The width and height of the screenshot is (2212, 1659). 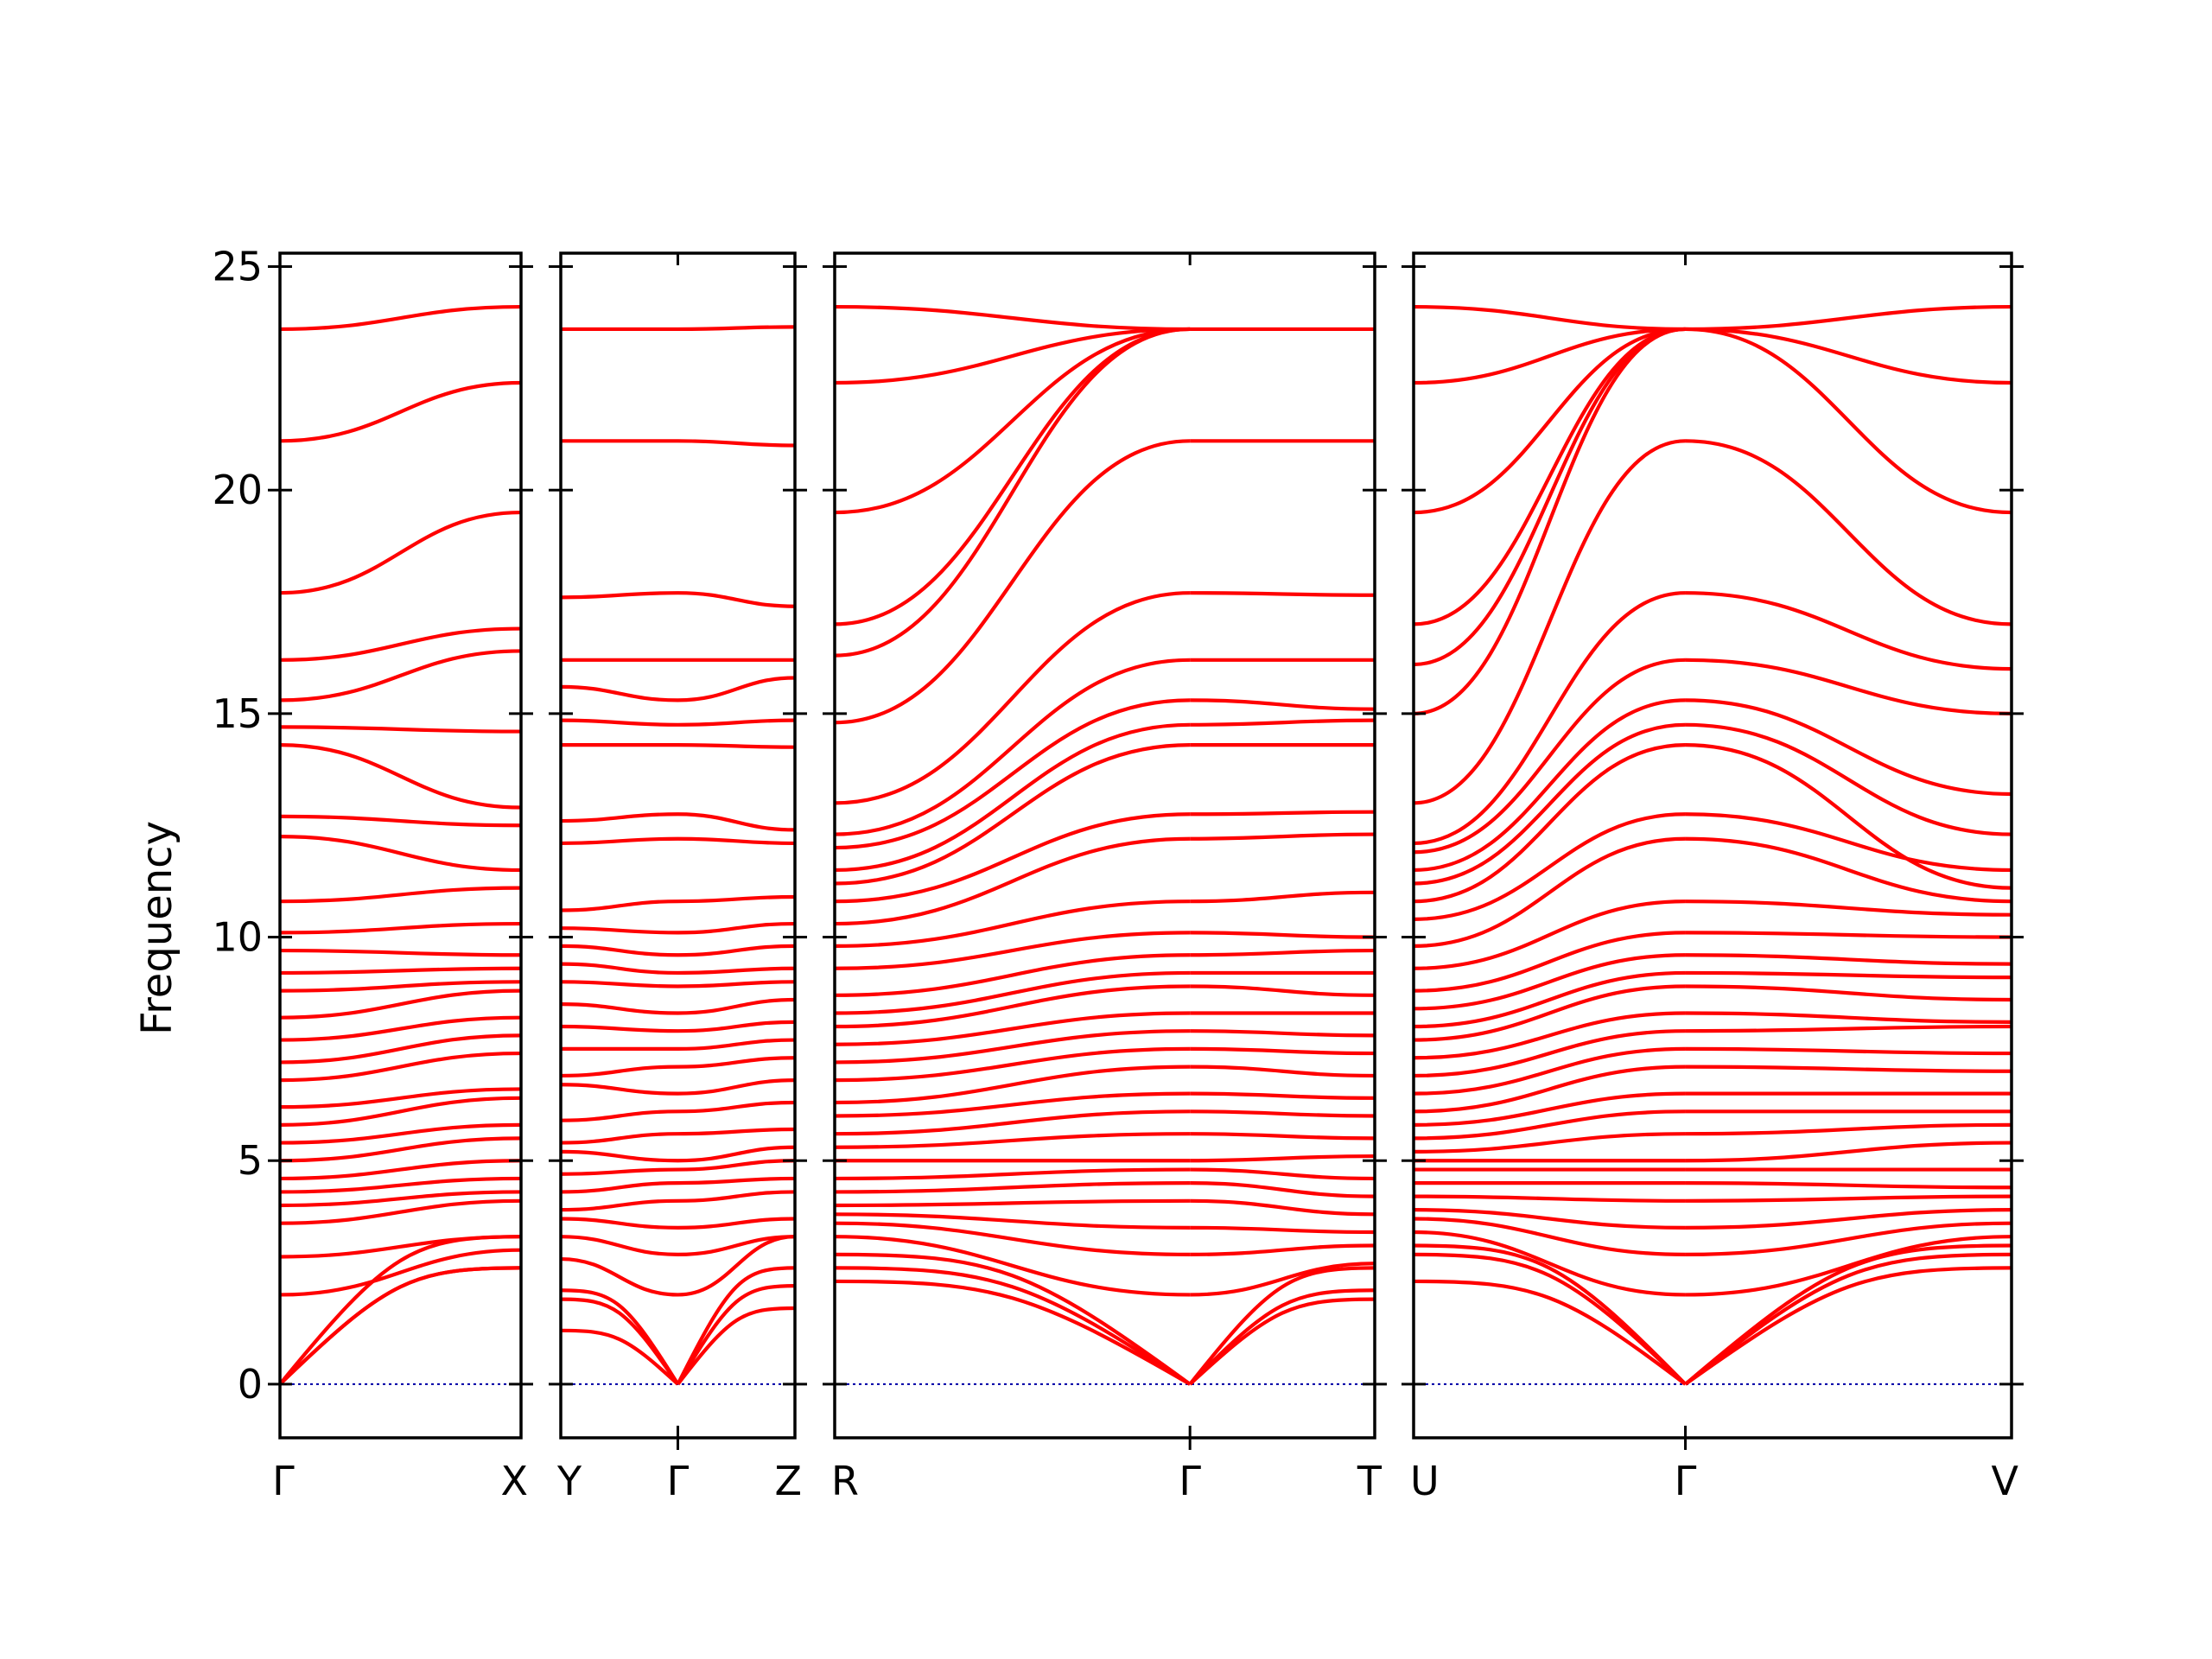 What do you see at coordinates (678, 1481) in the screenshot?
I see `x-tick-label: Γ` at bounding box center [678, 1481].